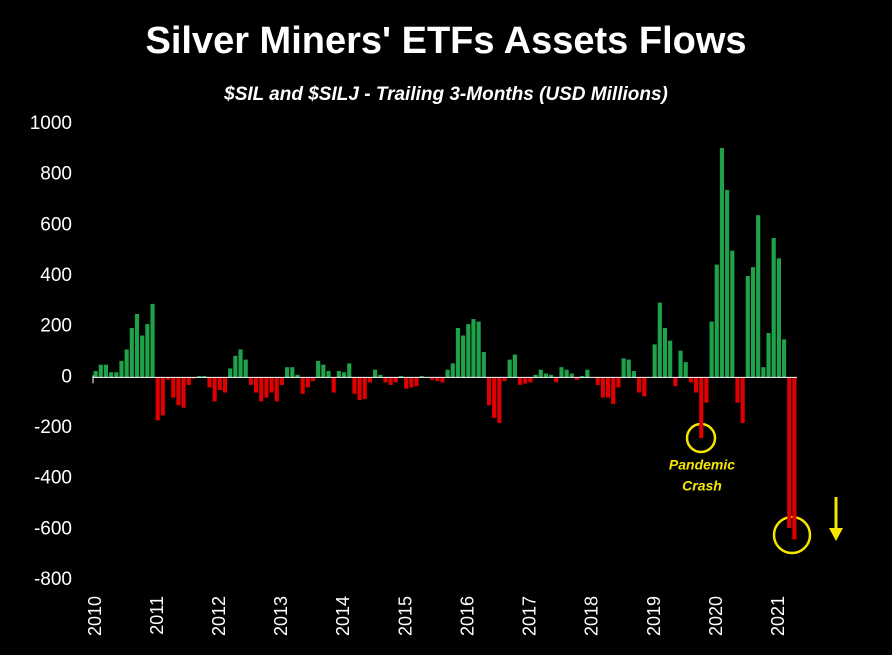  Describe the element at coordinates (592, 616) in the screenshot. I see `x-tick-label: 2018` at that location.